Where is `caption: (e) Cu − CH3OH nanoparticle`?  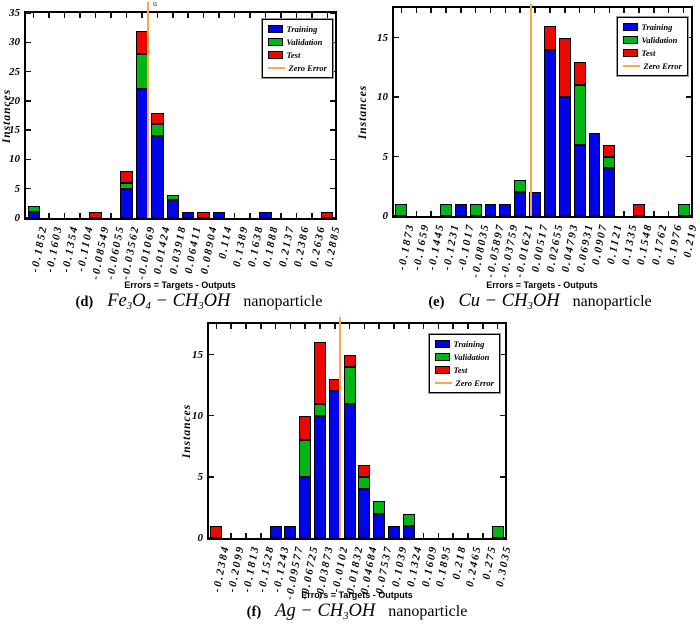
caption: (e) Cu − CH3OH nanoparticle is located at coordinates (530, 301).